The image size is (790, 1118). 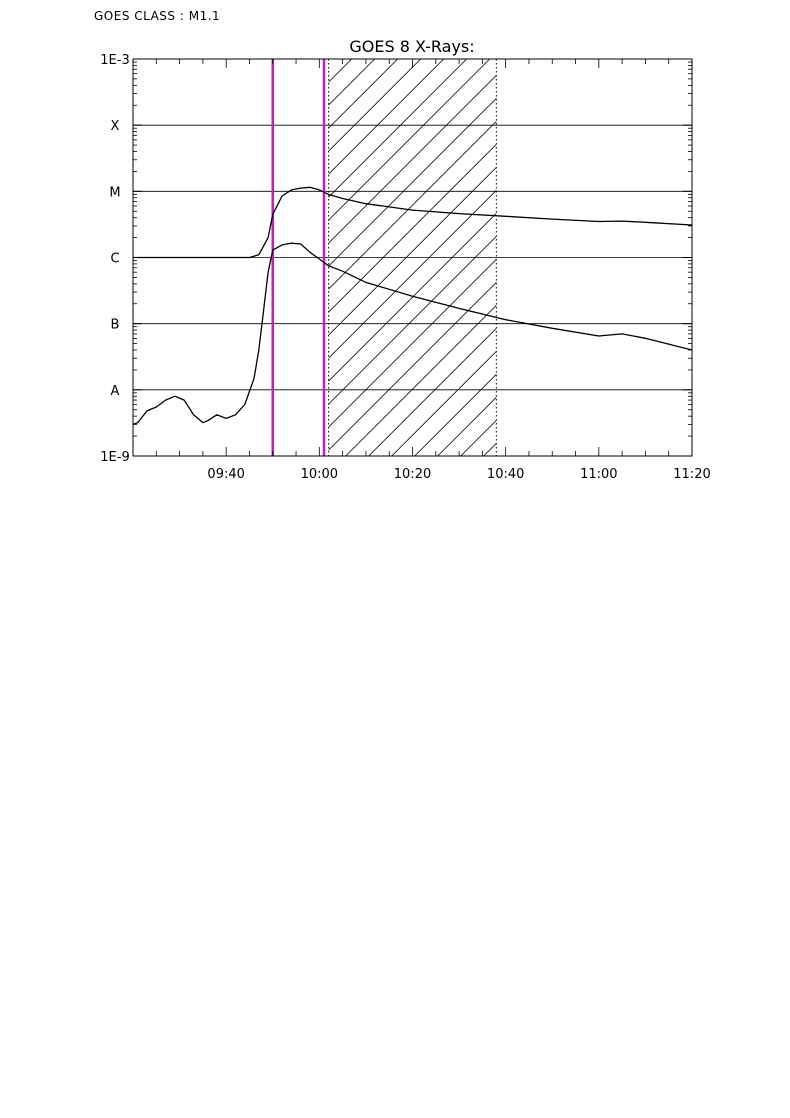 What do you see at coordinates (115, 126) in the screenshot?
I see `y-tick-label: X` at bounding box center [115, 126].